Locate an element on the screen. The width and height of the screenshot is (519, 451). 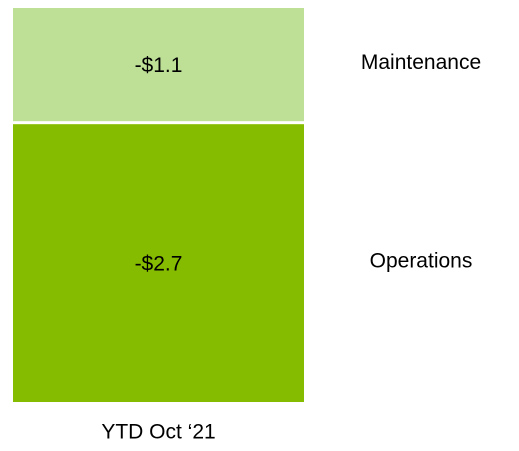
data-label: -$1.1 is located at coordinates (159, 65).